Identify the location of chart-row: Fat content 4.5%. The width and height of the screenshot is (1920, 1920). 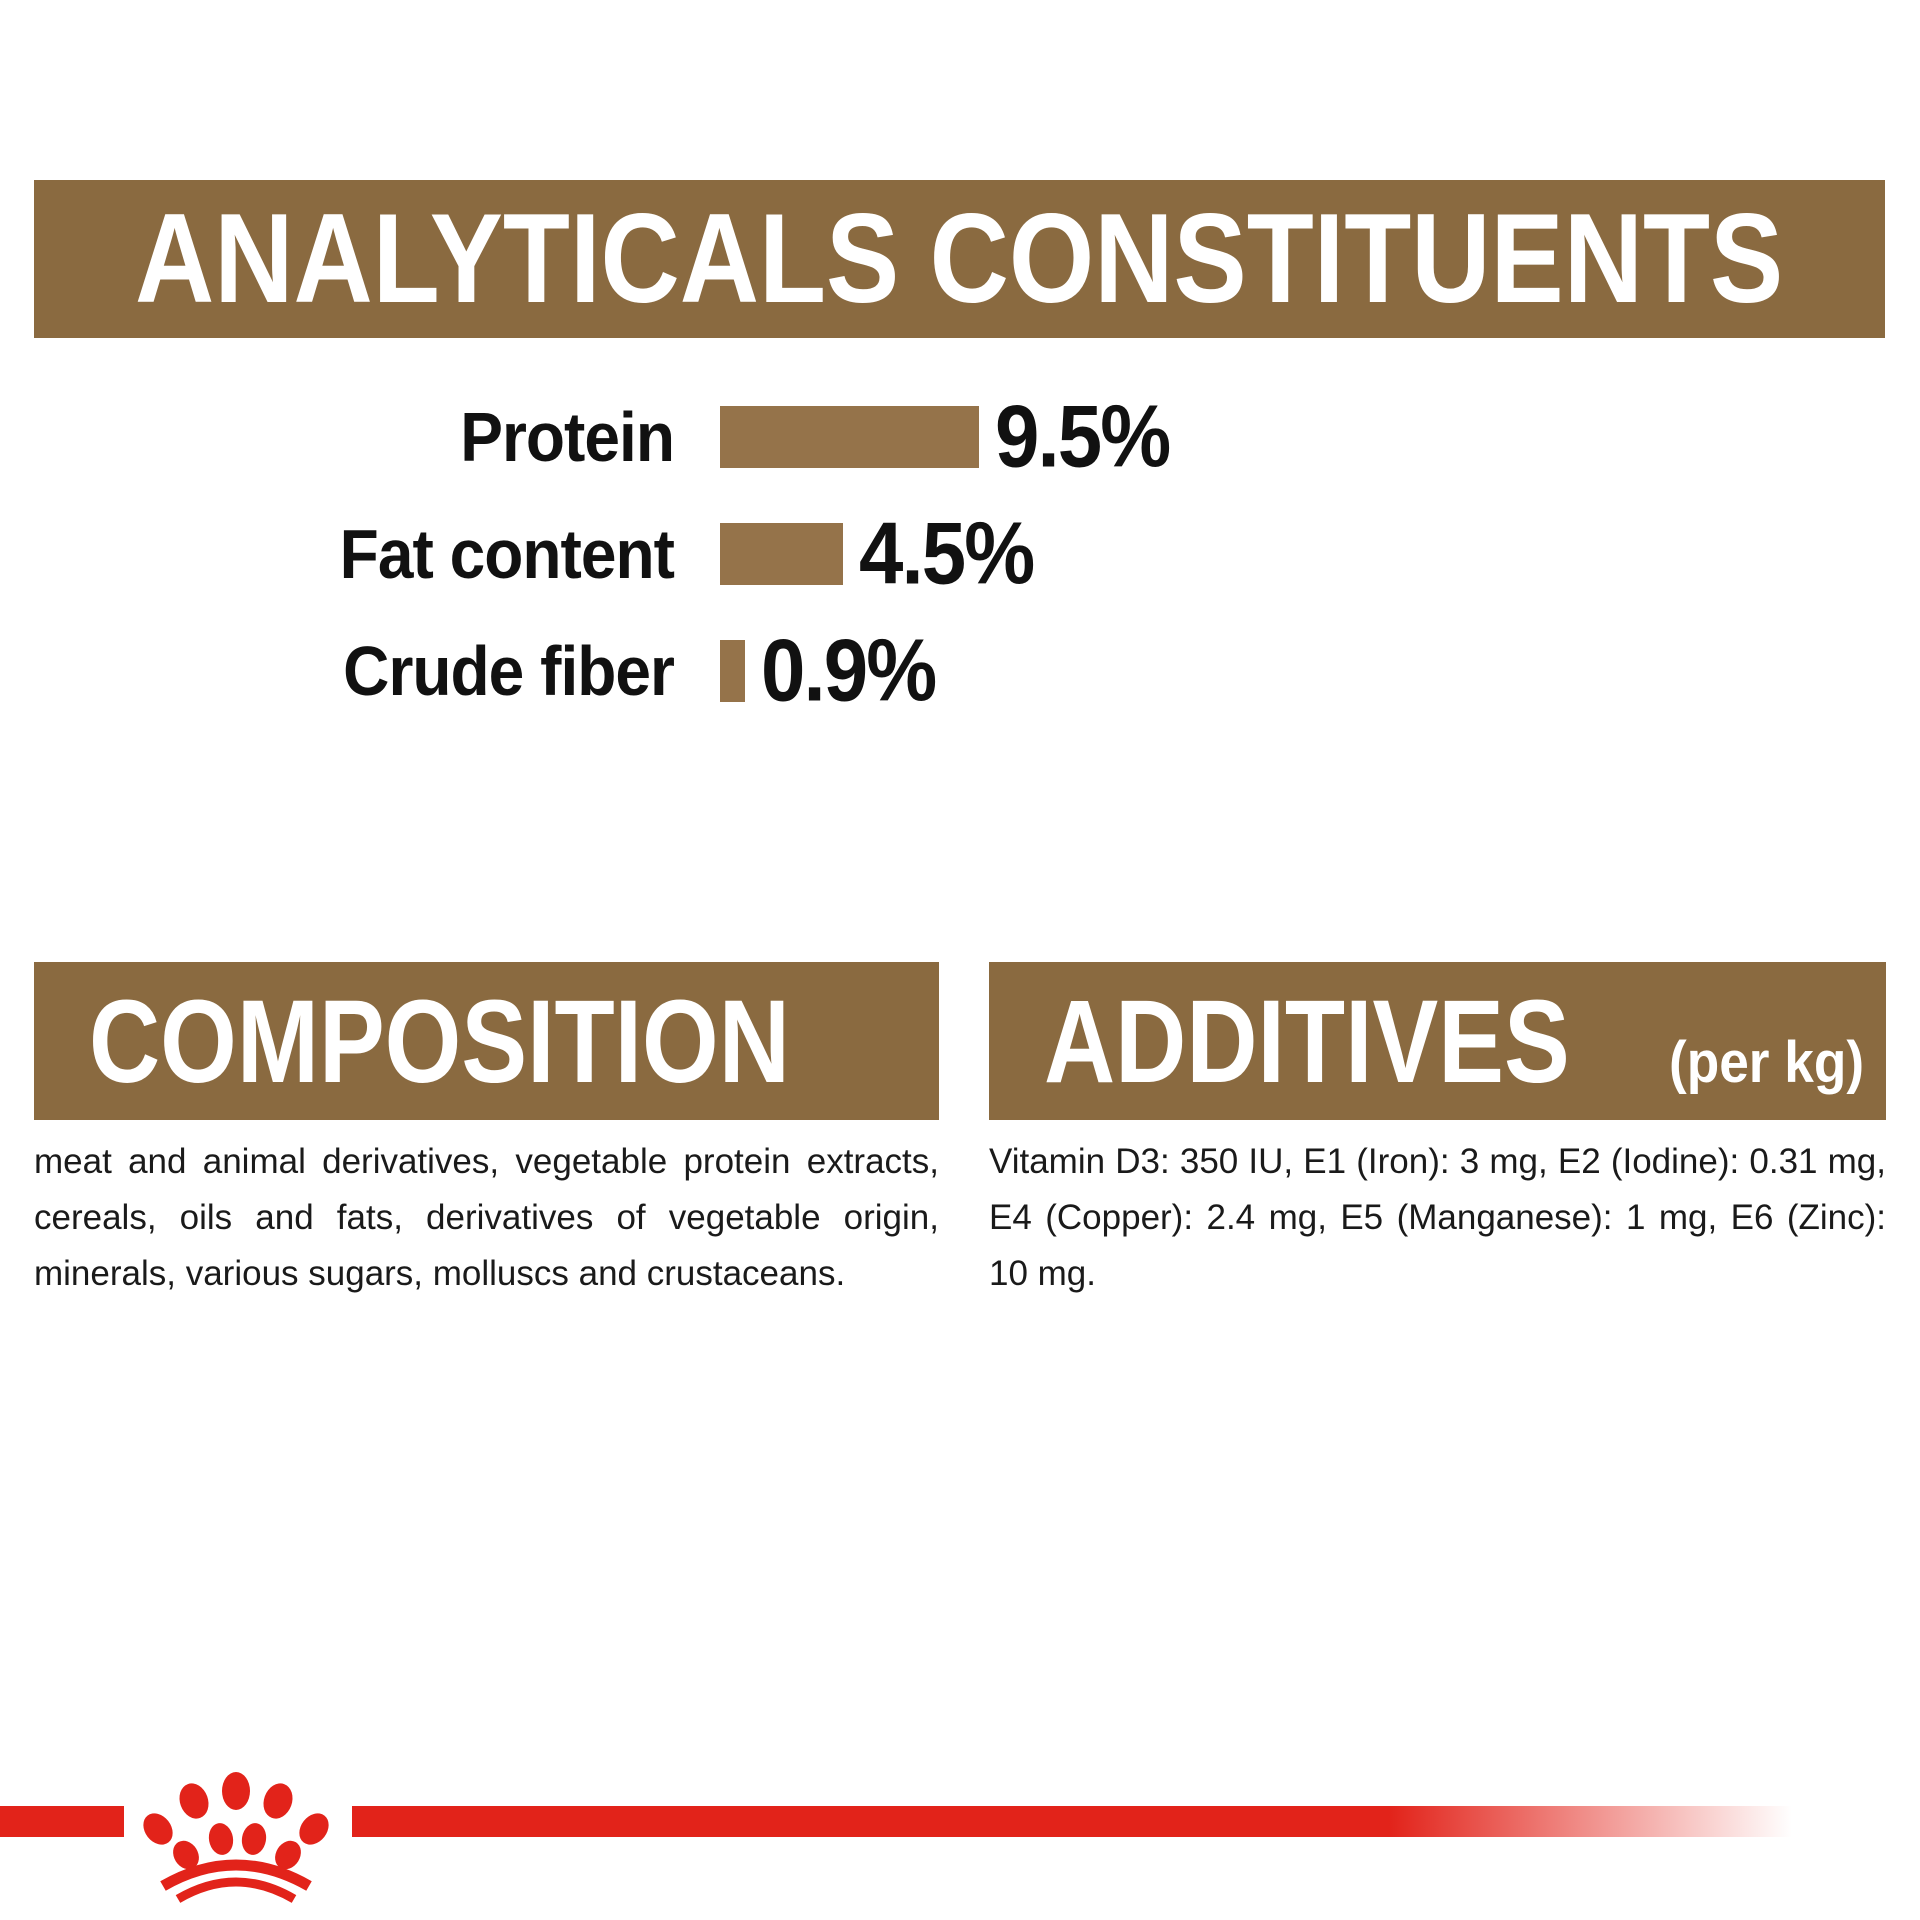
(684, 553).